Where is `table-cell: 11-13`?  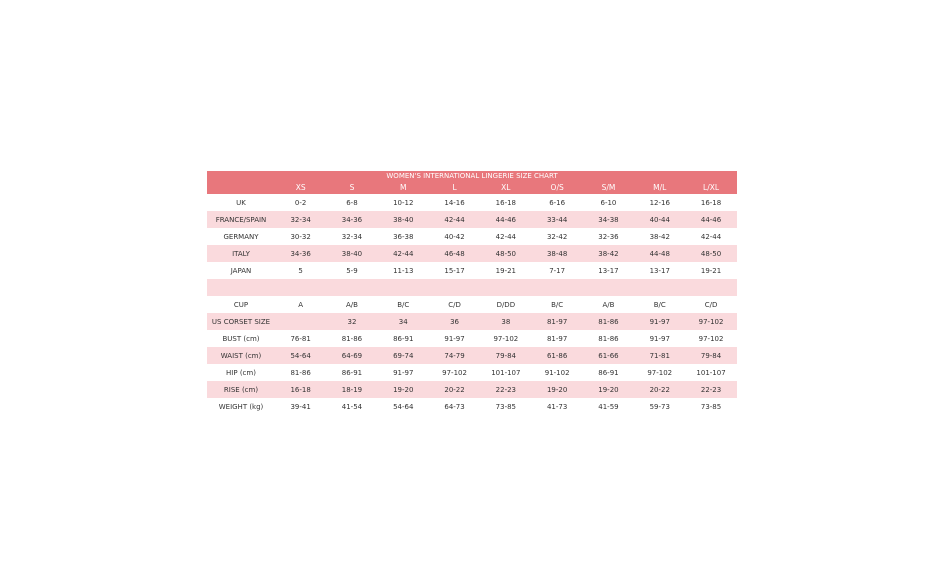
table-cell: 11-13 is located at coordinates (403, 270).